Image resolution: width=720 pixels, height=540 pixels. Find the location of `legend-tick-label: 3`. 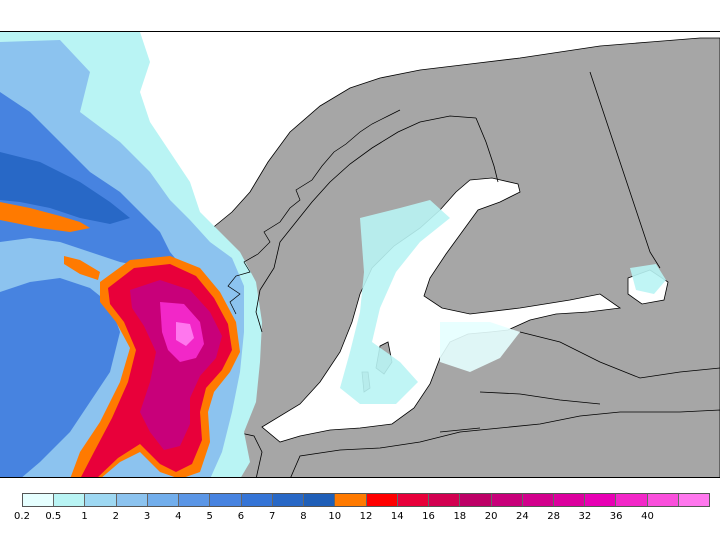

legend-tick-label: 3 is located at coordinates (147, 516).